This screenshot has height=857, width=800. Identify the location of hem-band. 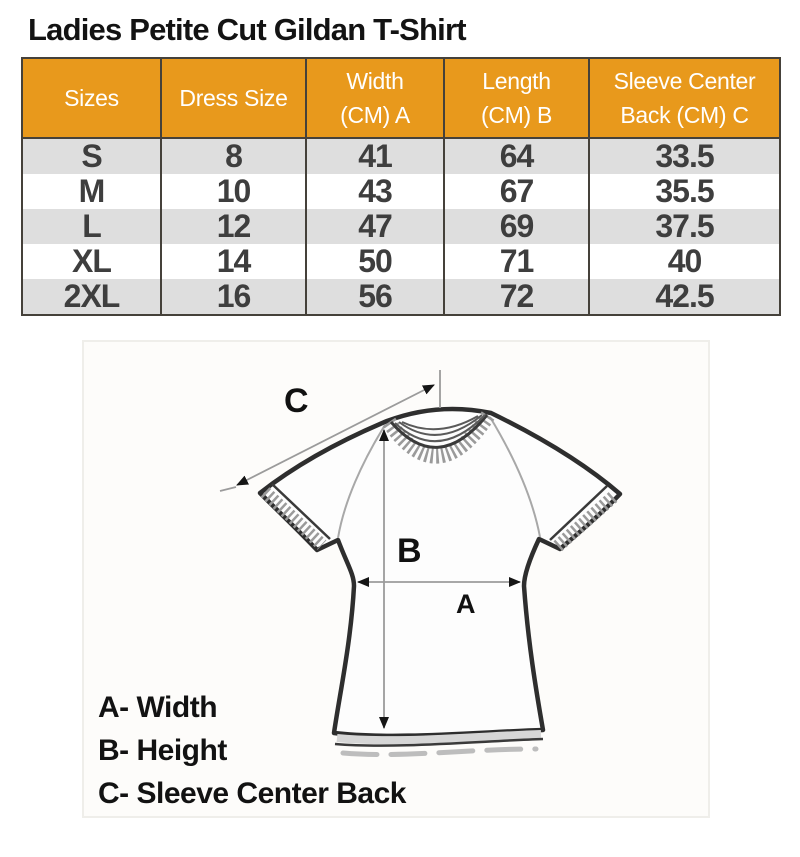
(439, 737).